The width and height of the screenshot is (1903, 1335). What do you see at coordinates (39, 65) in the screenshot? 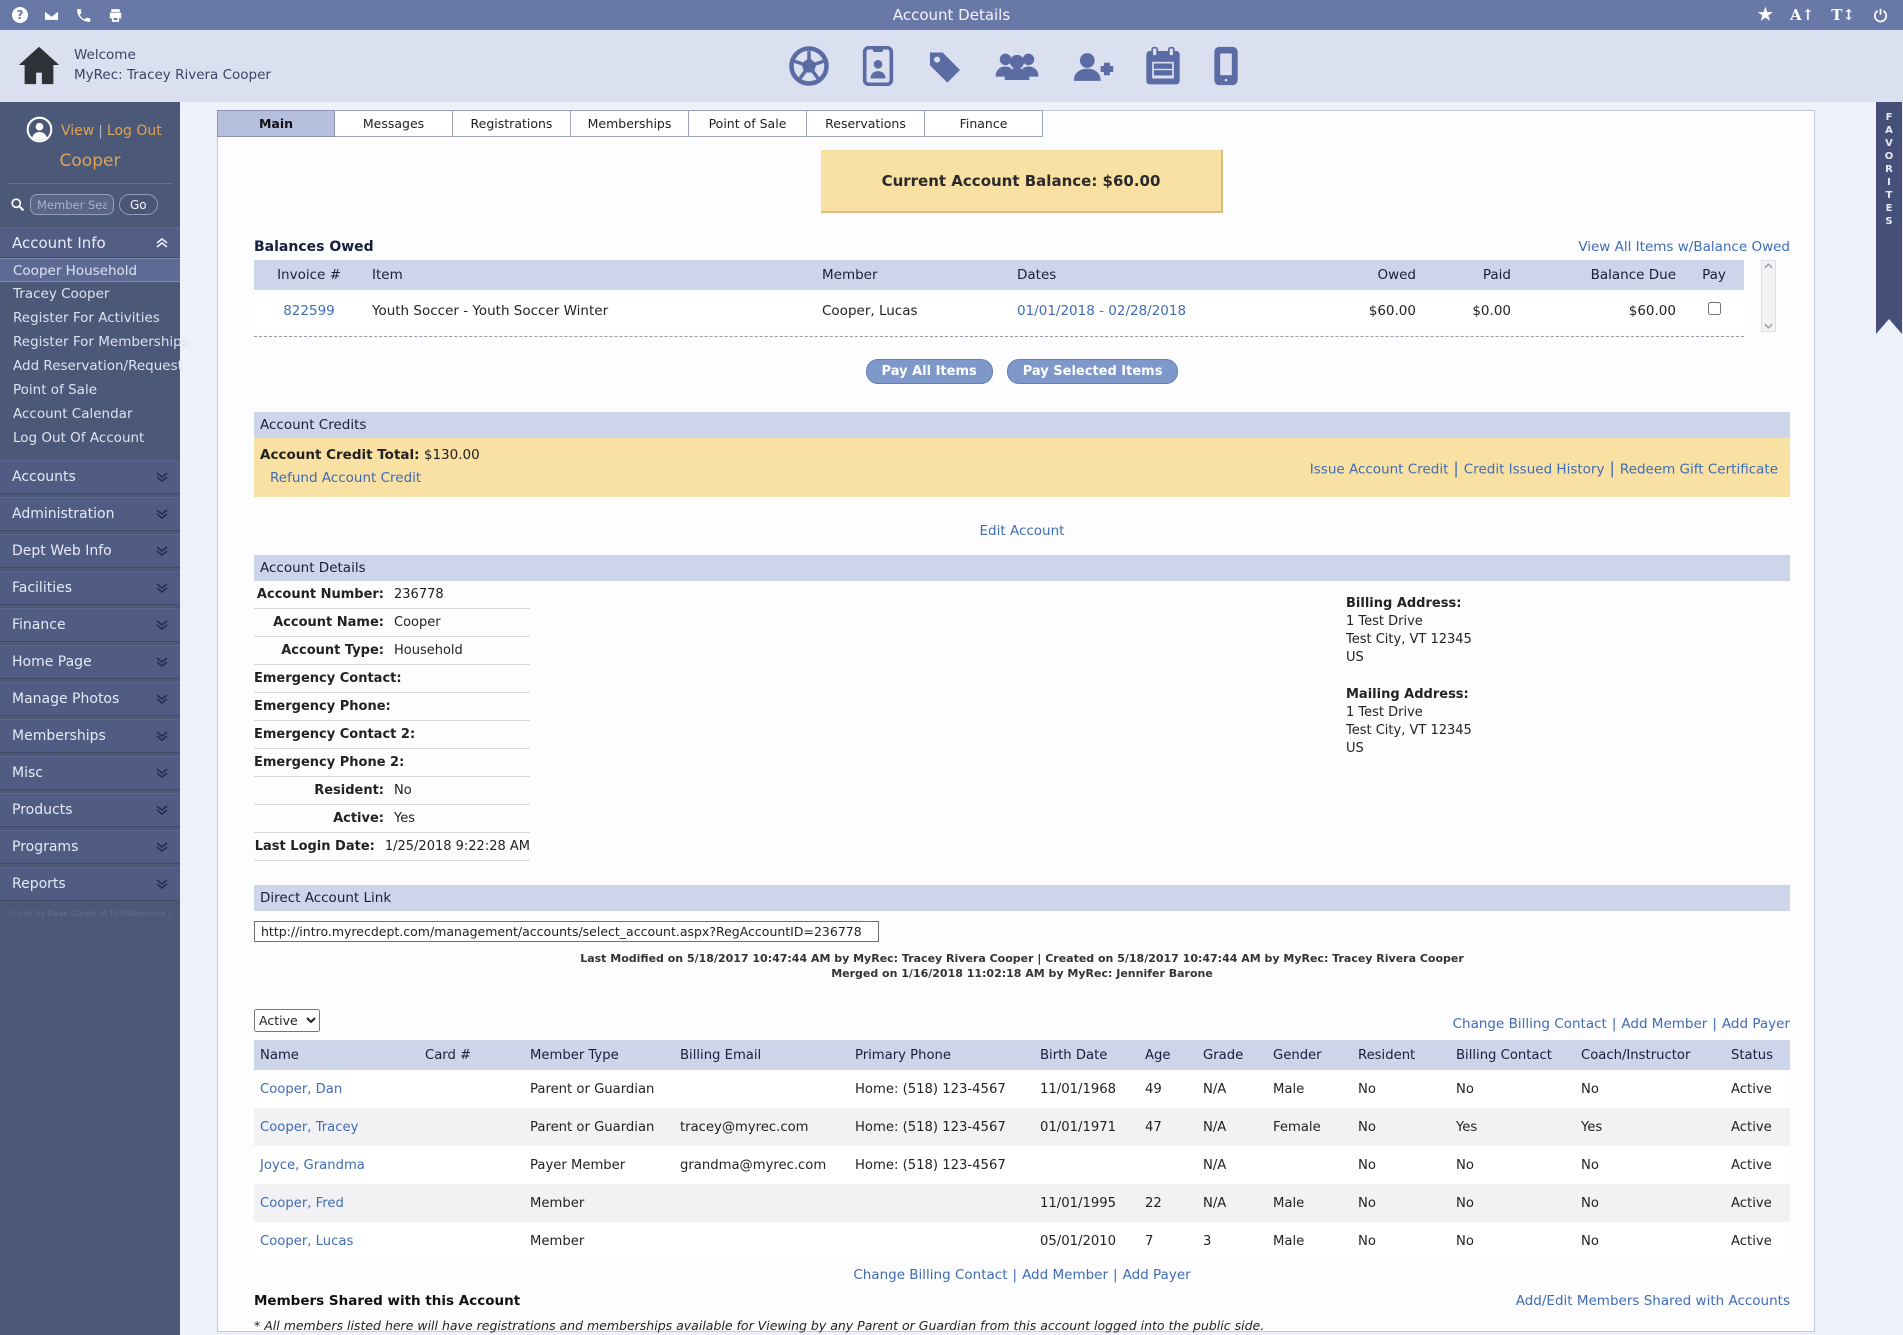
I see `home-icon` at bounding box center [39, 65].